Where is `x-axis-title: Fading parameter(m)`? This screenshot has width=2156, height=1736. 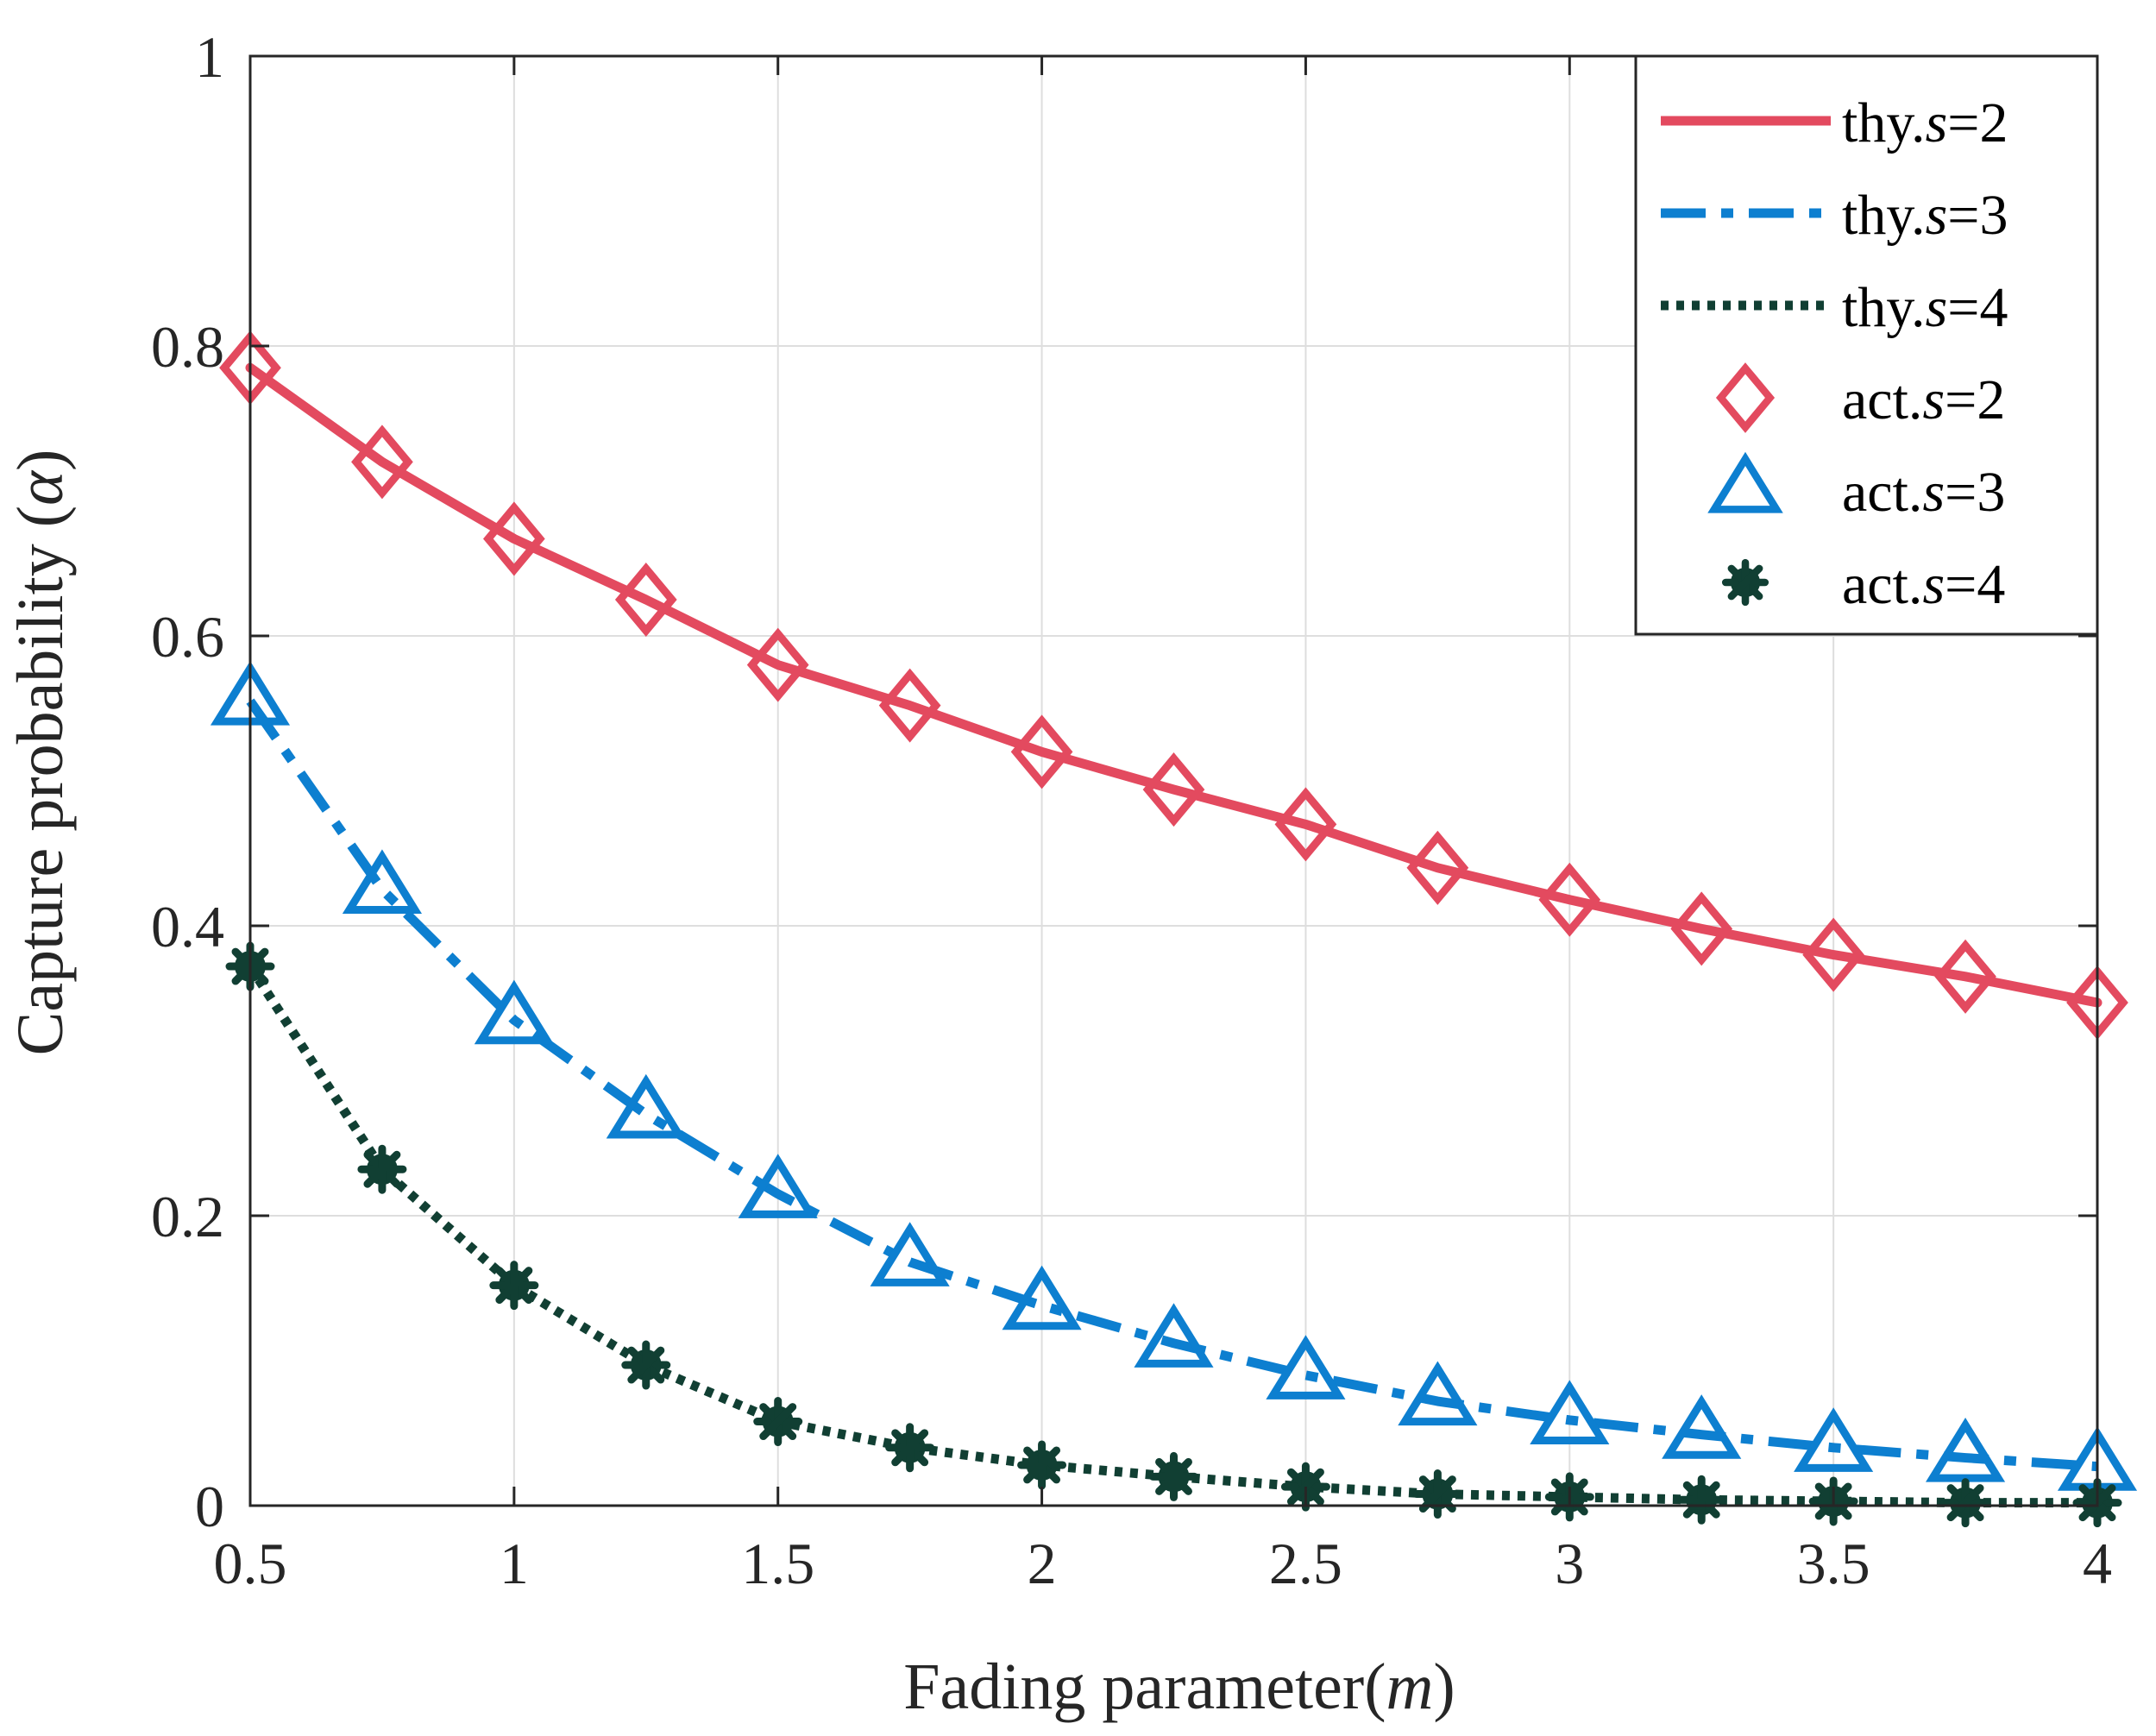
x-axis-title: Fading parameter(m) is located at coordinates (1179, 1687).